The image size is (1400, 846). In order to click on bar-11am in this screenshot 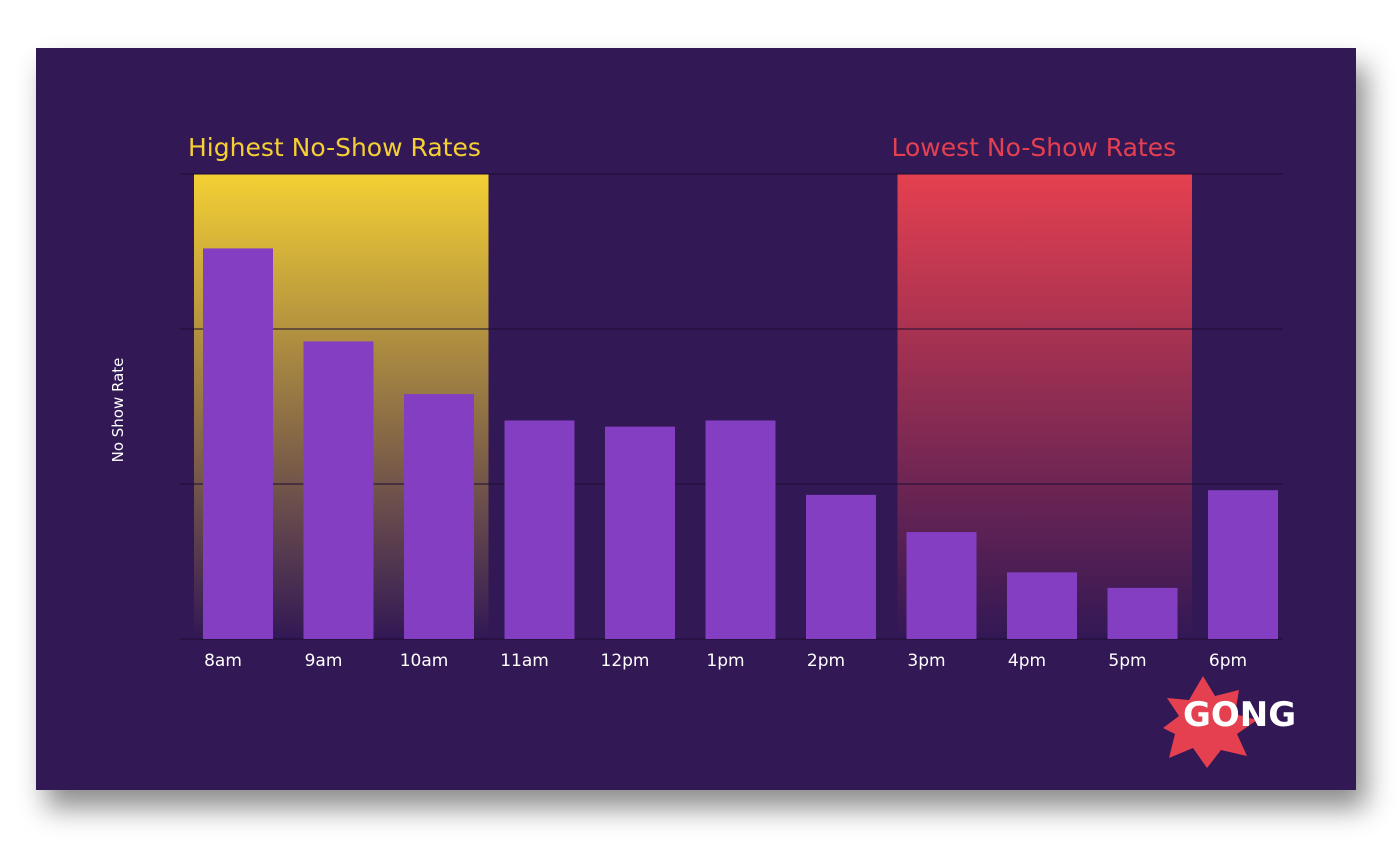, I will do `click(539, 529)`.